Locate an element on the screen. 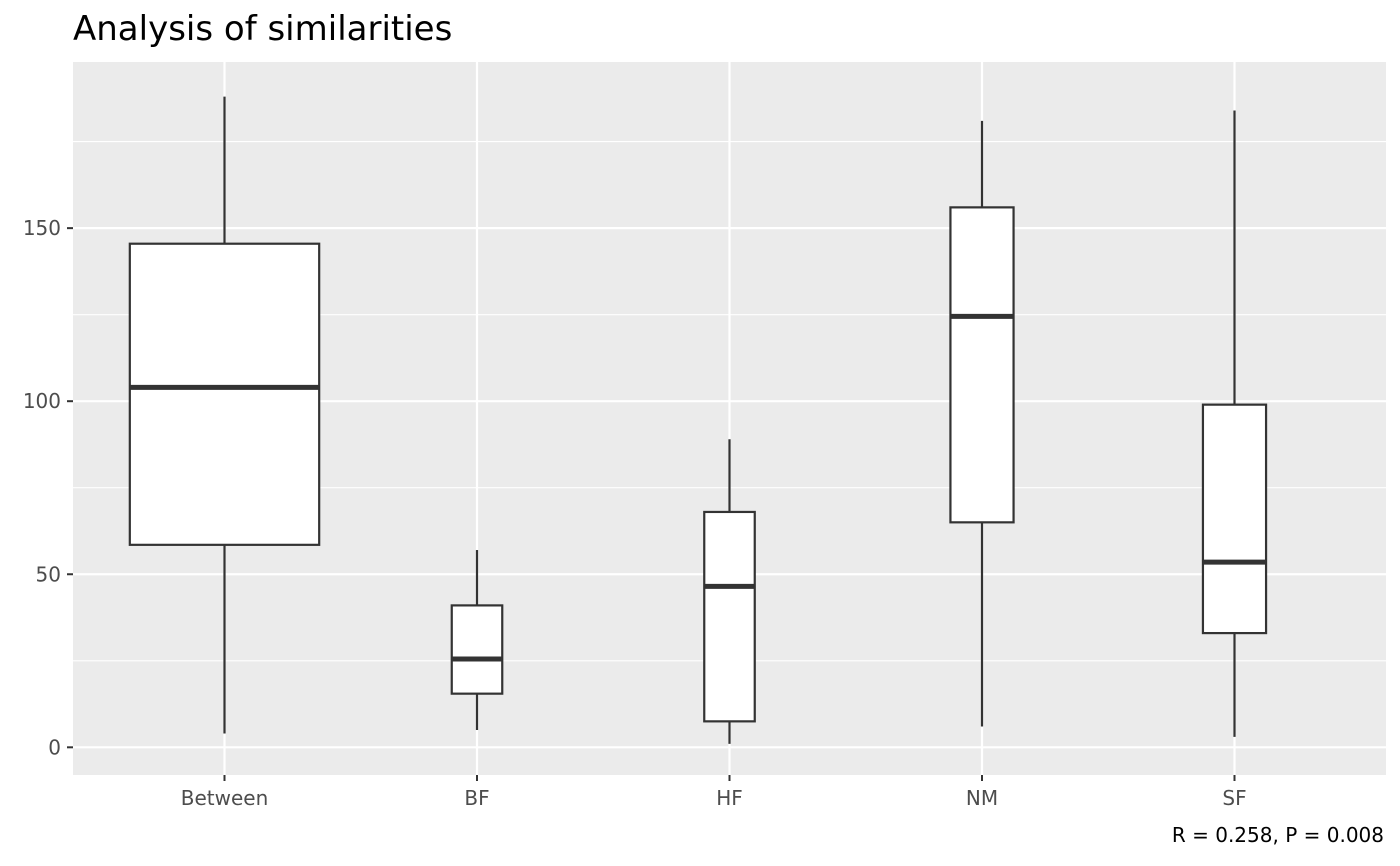 The width and height of the screenshot is (1400, 866). box-bf is located at coordinates (477, 640).